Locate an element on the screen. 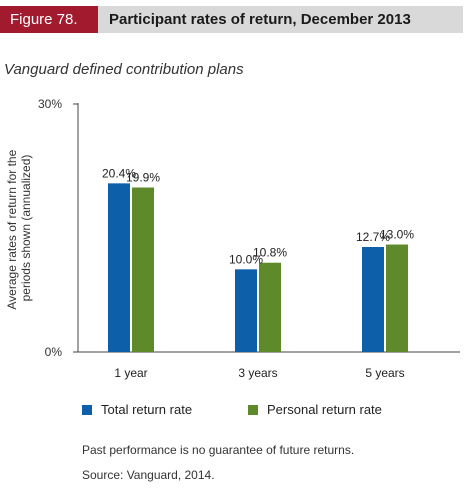 This screenshot has width=467, height=494. bar-value-label-total: 12.7% is located at coordinates (373, 237).